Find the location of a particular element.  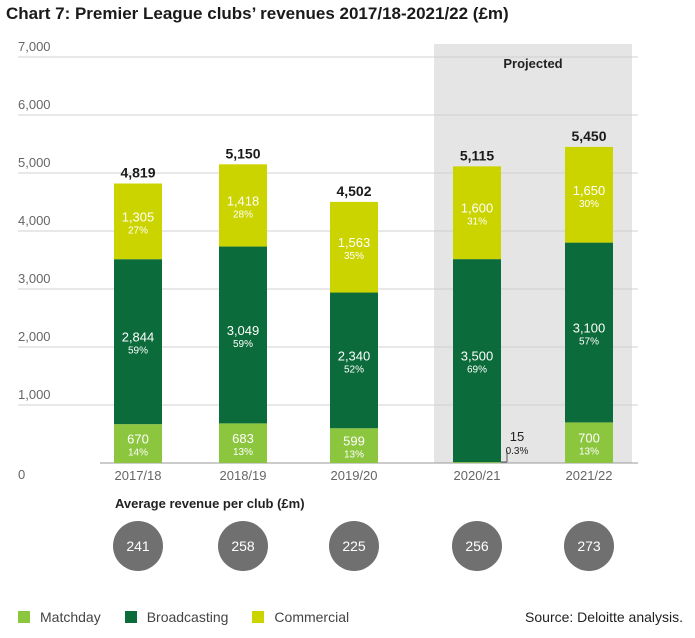

y-tick-label: 6,000 is located at coordinates (34, 104).